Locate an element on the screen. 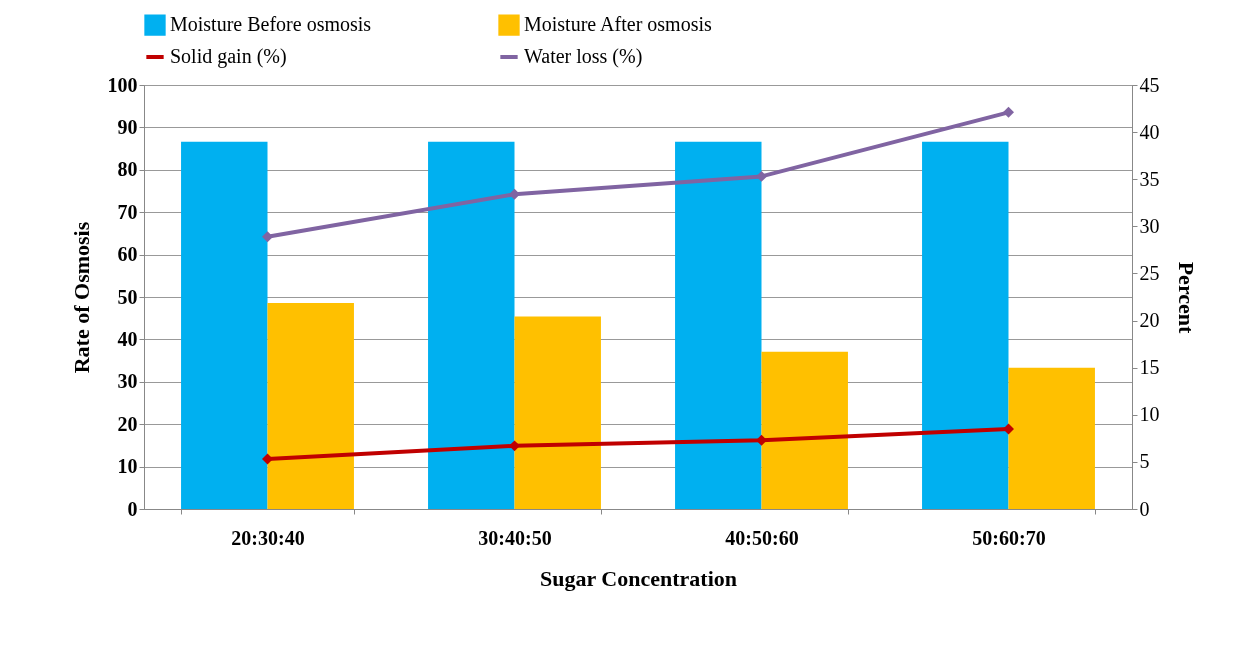 The width and height of the screenshot is (1252, 658). y2-tick-label: 10 is located at coordinates (1149, 414).